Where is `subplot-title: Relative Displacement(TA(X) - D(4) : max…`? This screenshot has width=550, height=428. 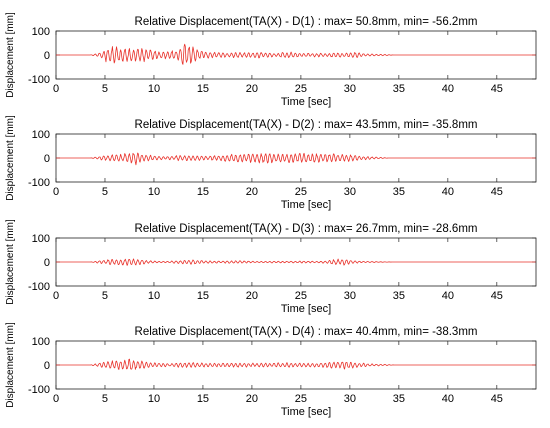 subplot-title: Relative Displacement(TA(X) - D(4) : max… is located at coordinates (306, 332).